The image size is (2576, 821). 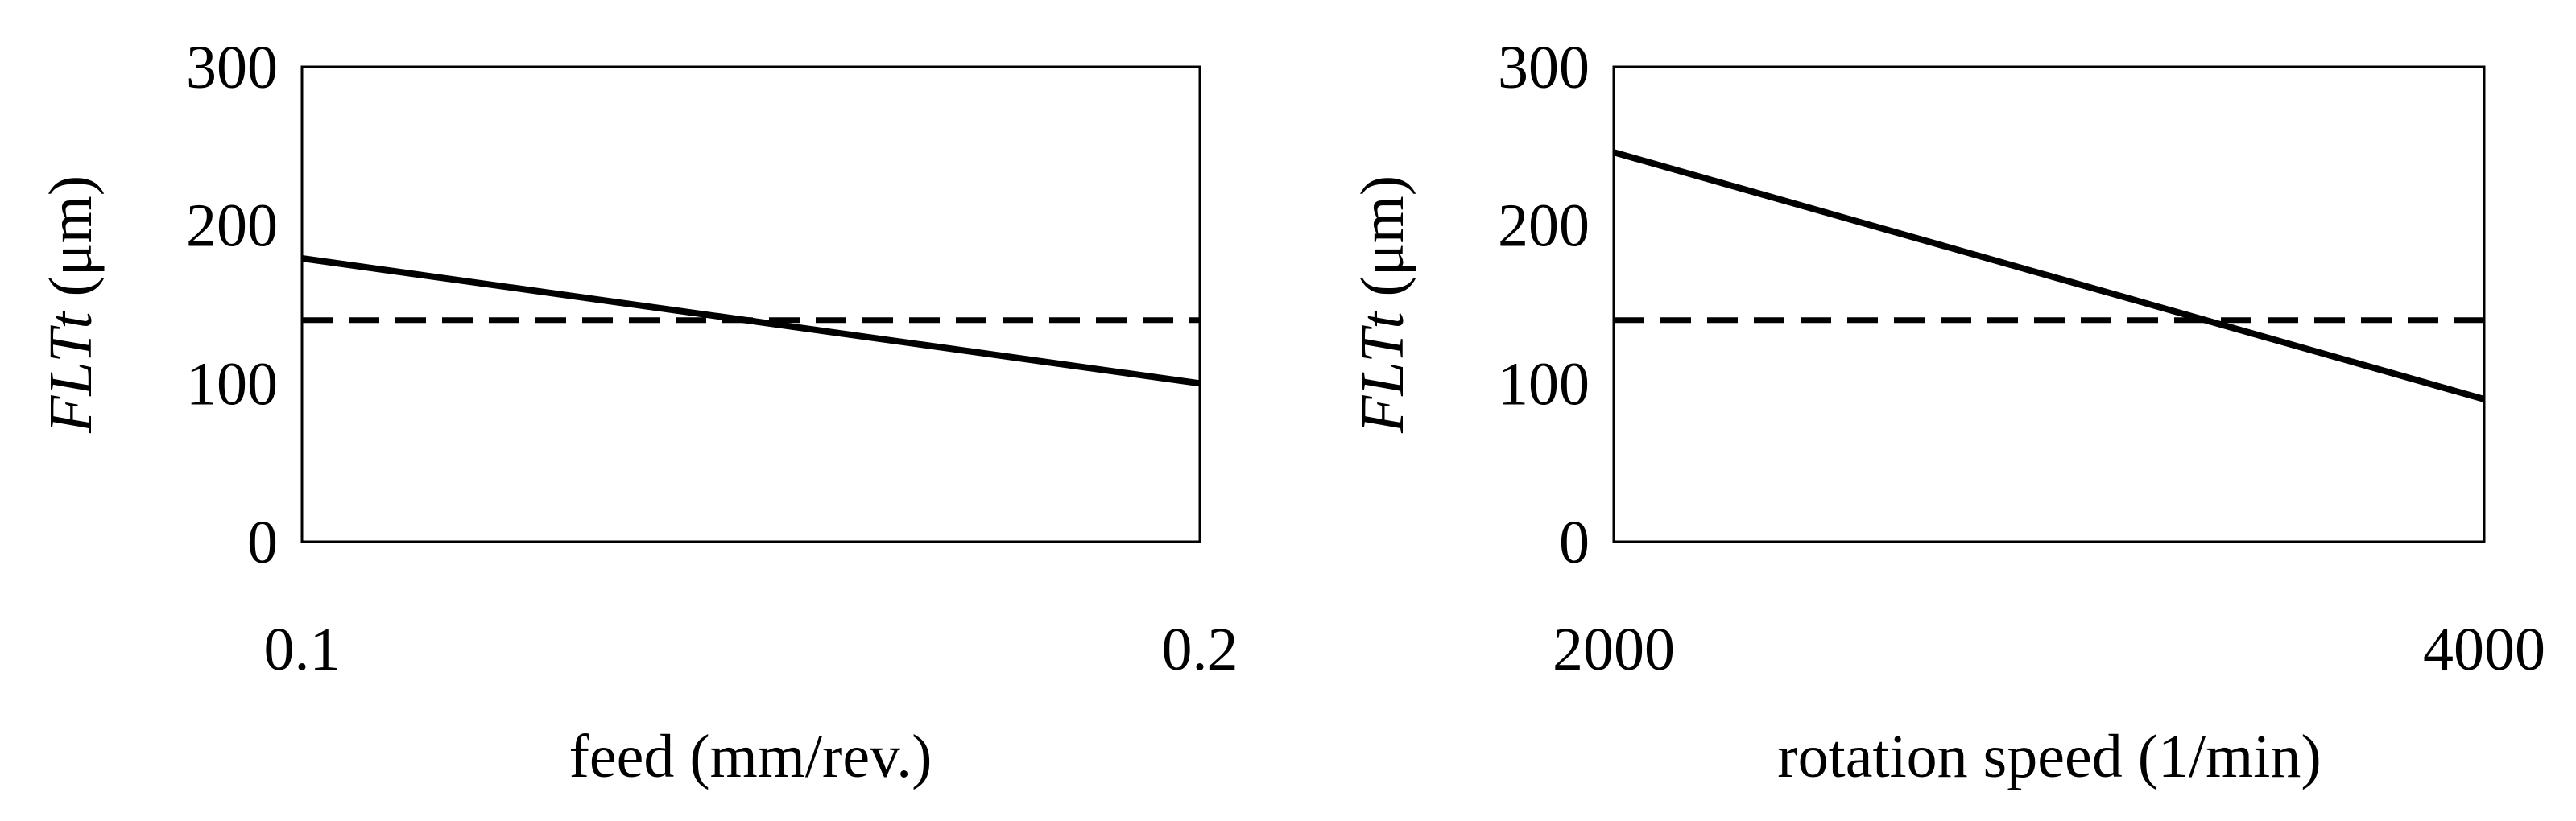 I want to click on x-axis-label: feed (mm/rev.), so click(x=750, y=756).